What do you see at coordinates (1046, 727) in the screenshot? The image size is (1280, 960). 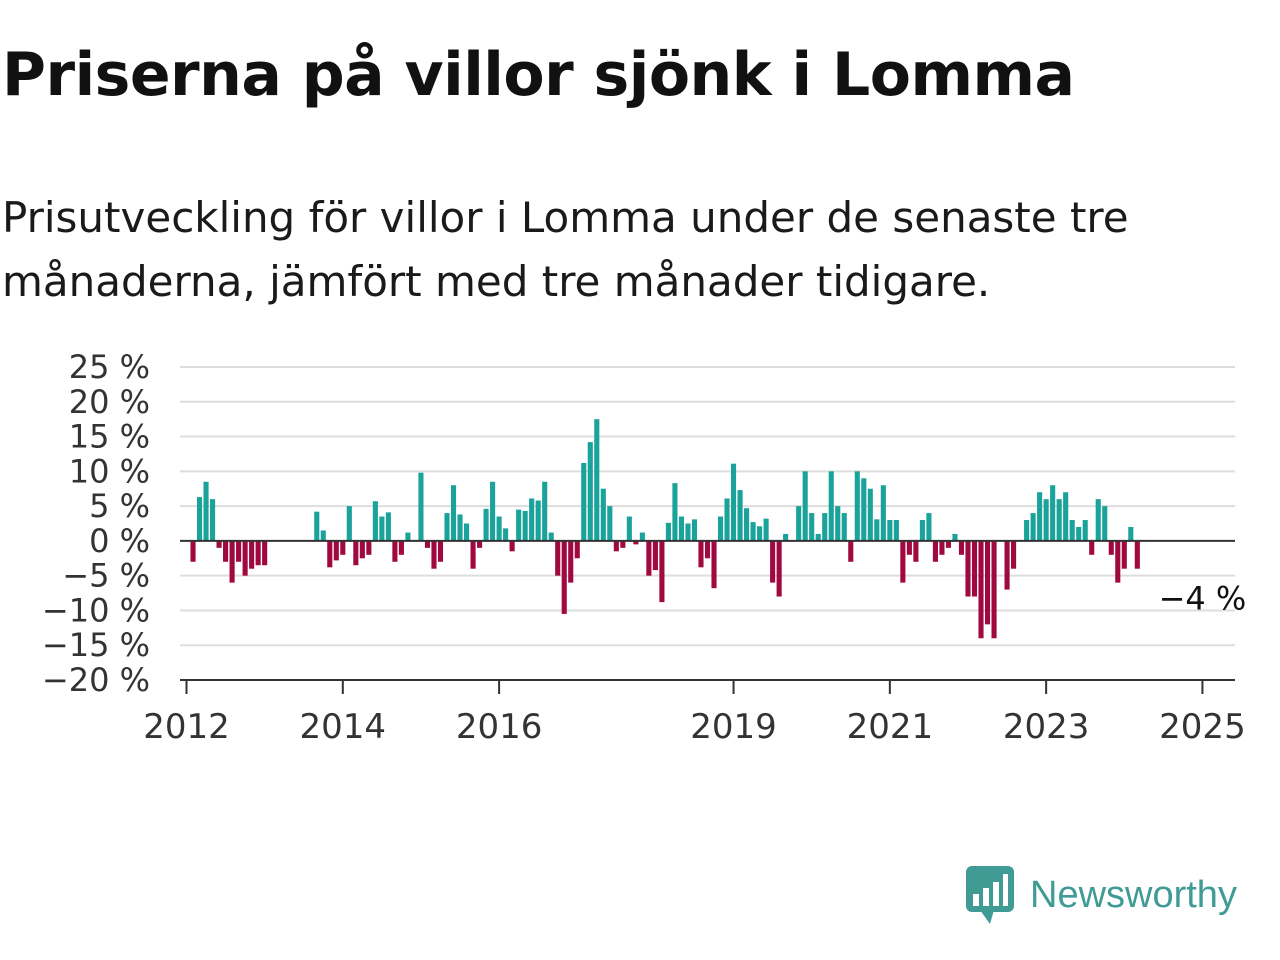 I see `x-tick-label: 2023` at bounding box center [1046, 727].